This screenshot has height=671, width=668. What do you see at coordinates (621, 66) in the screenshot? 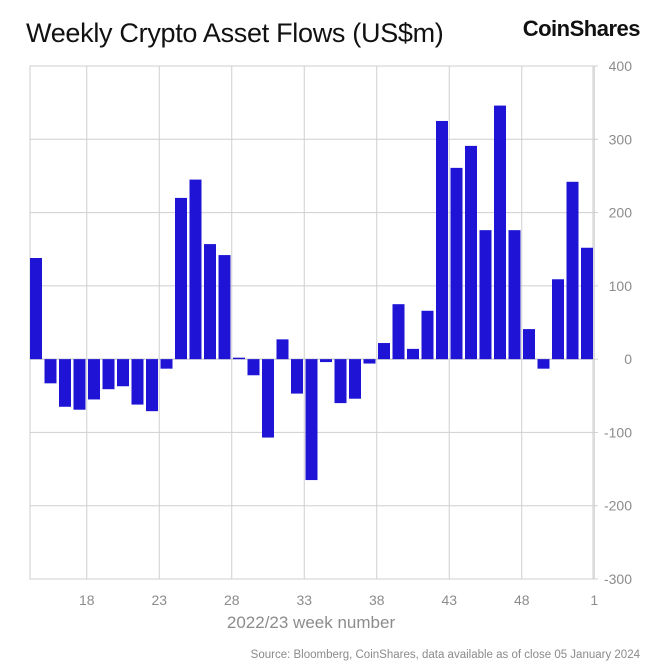
I see `y-tick-label: 400` at bounding box center [621, 66].